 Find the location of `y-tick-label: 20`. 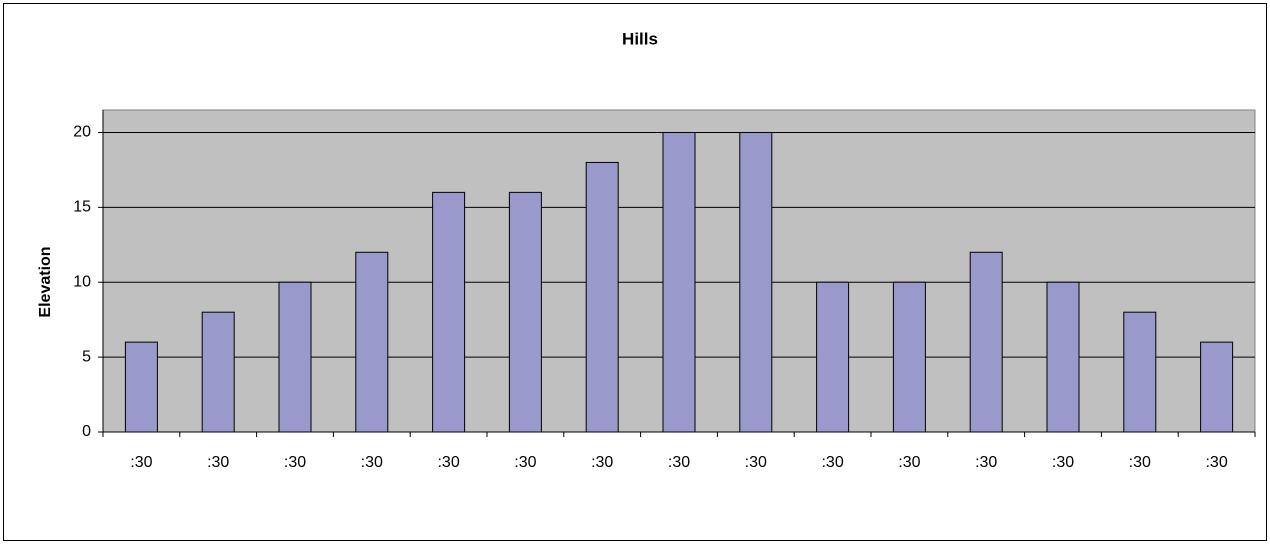

y-tick-label: 20 is located at coordinates (82, 132).